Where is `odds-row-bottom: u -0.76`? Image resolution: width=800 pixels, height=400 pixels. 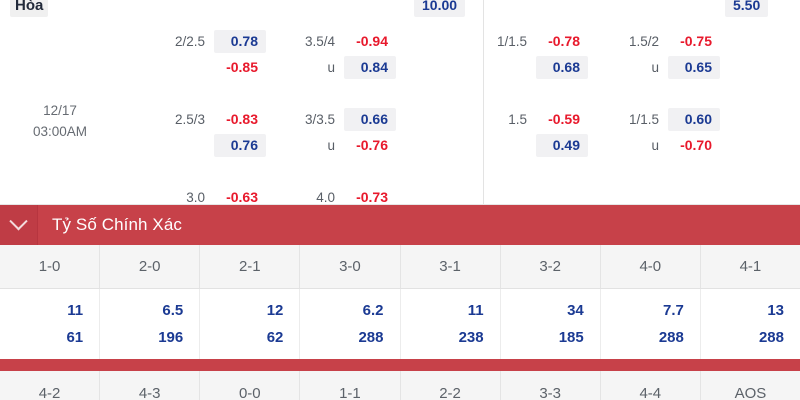 odds-row-bottom: u -0.76 is located at coordinates (346, 145).